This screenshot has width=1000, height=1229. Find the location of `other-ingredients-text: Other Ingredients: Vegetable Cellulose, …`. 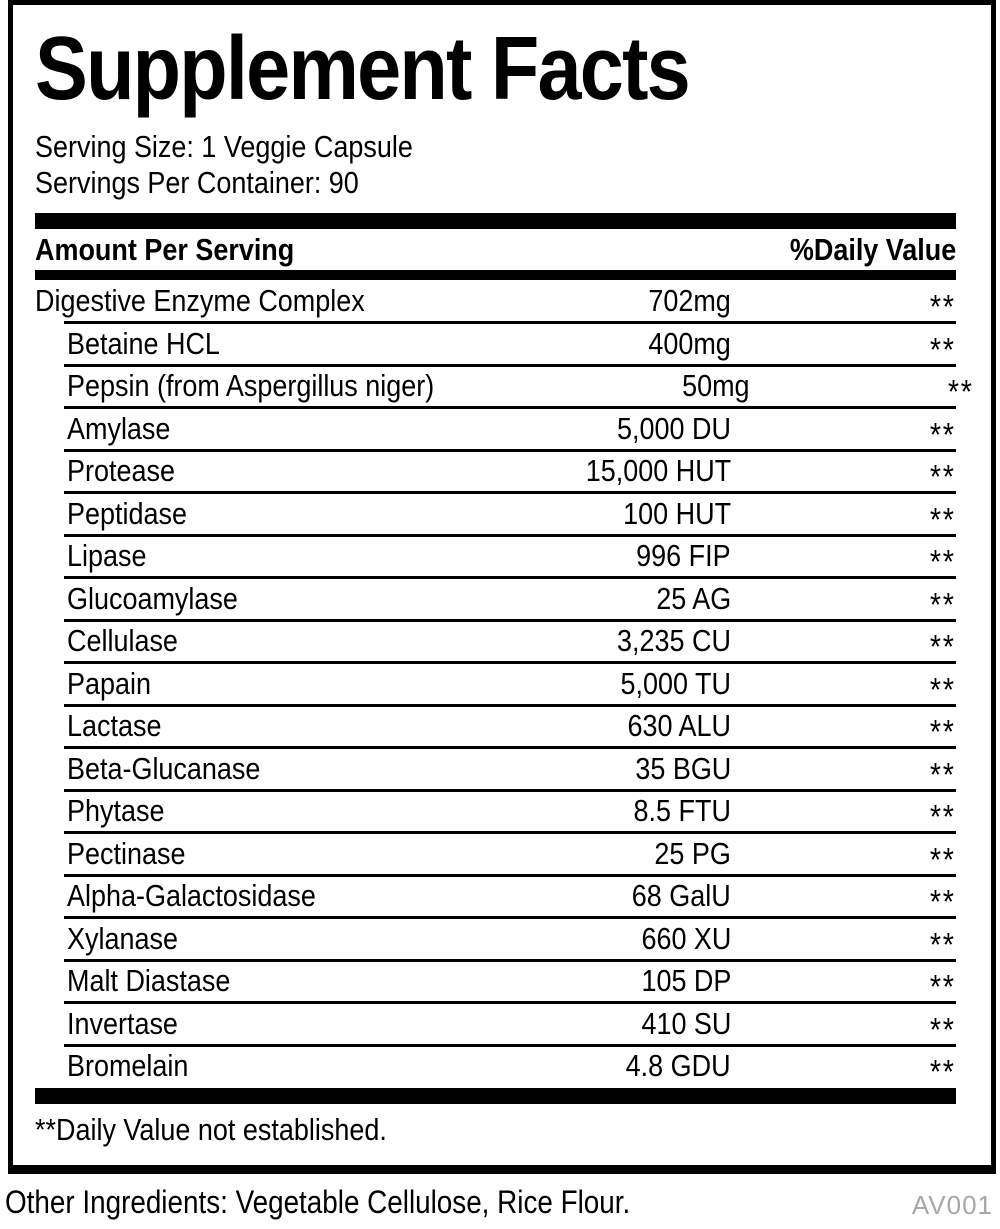

other-ingredients-text: Other Ingredients: Vegetable Cellulose, … is located at coordinates (318, 1202).